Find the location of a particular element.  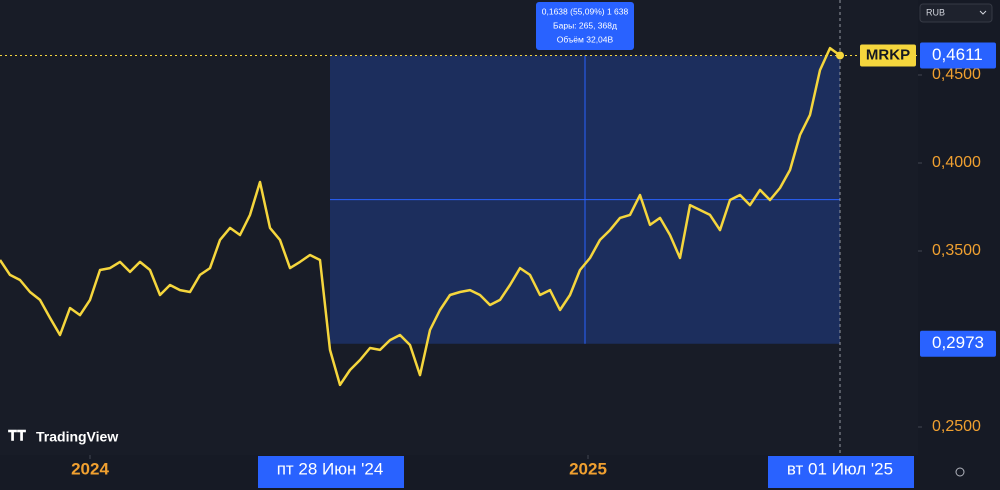

end-date: вт 01 Июл '25 is located at coordinates (840, 468).